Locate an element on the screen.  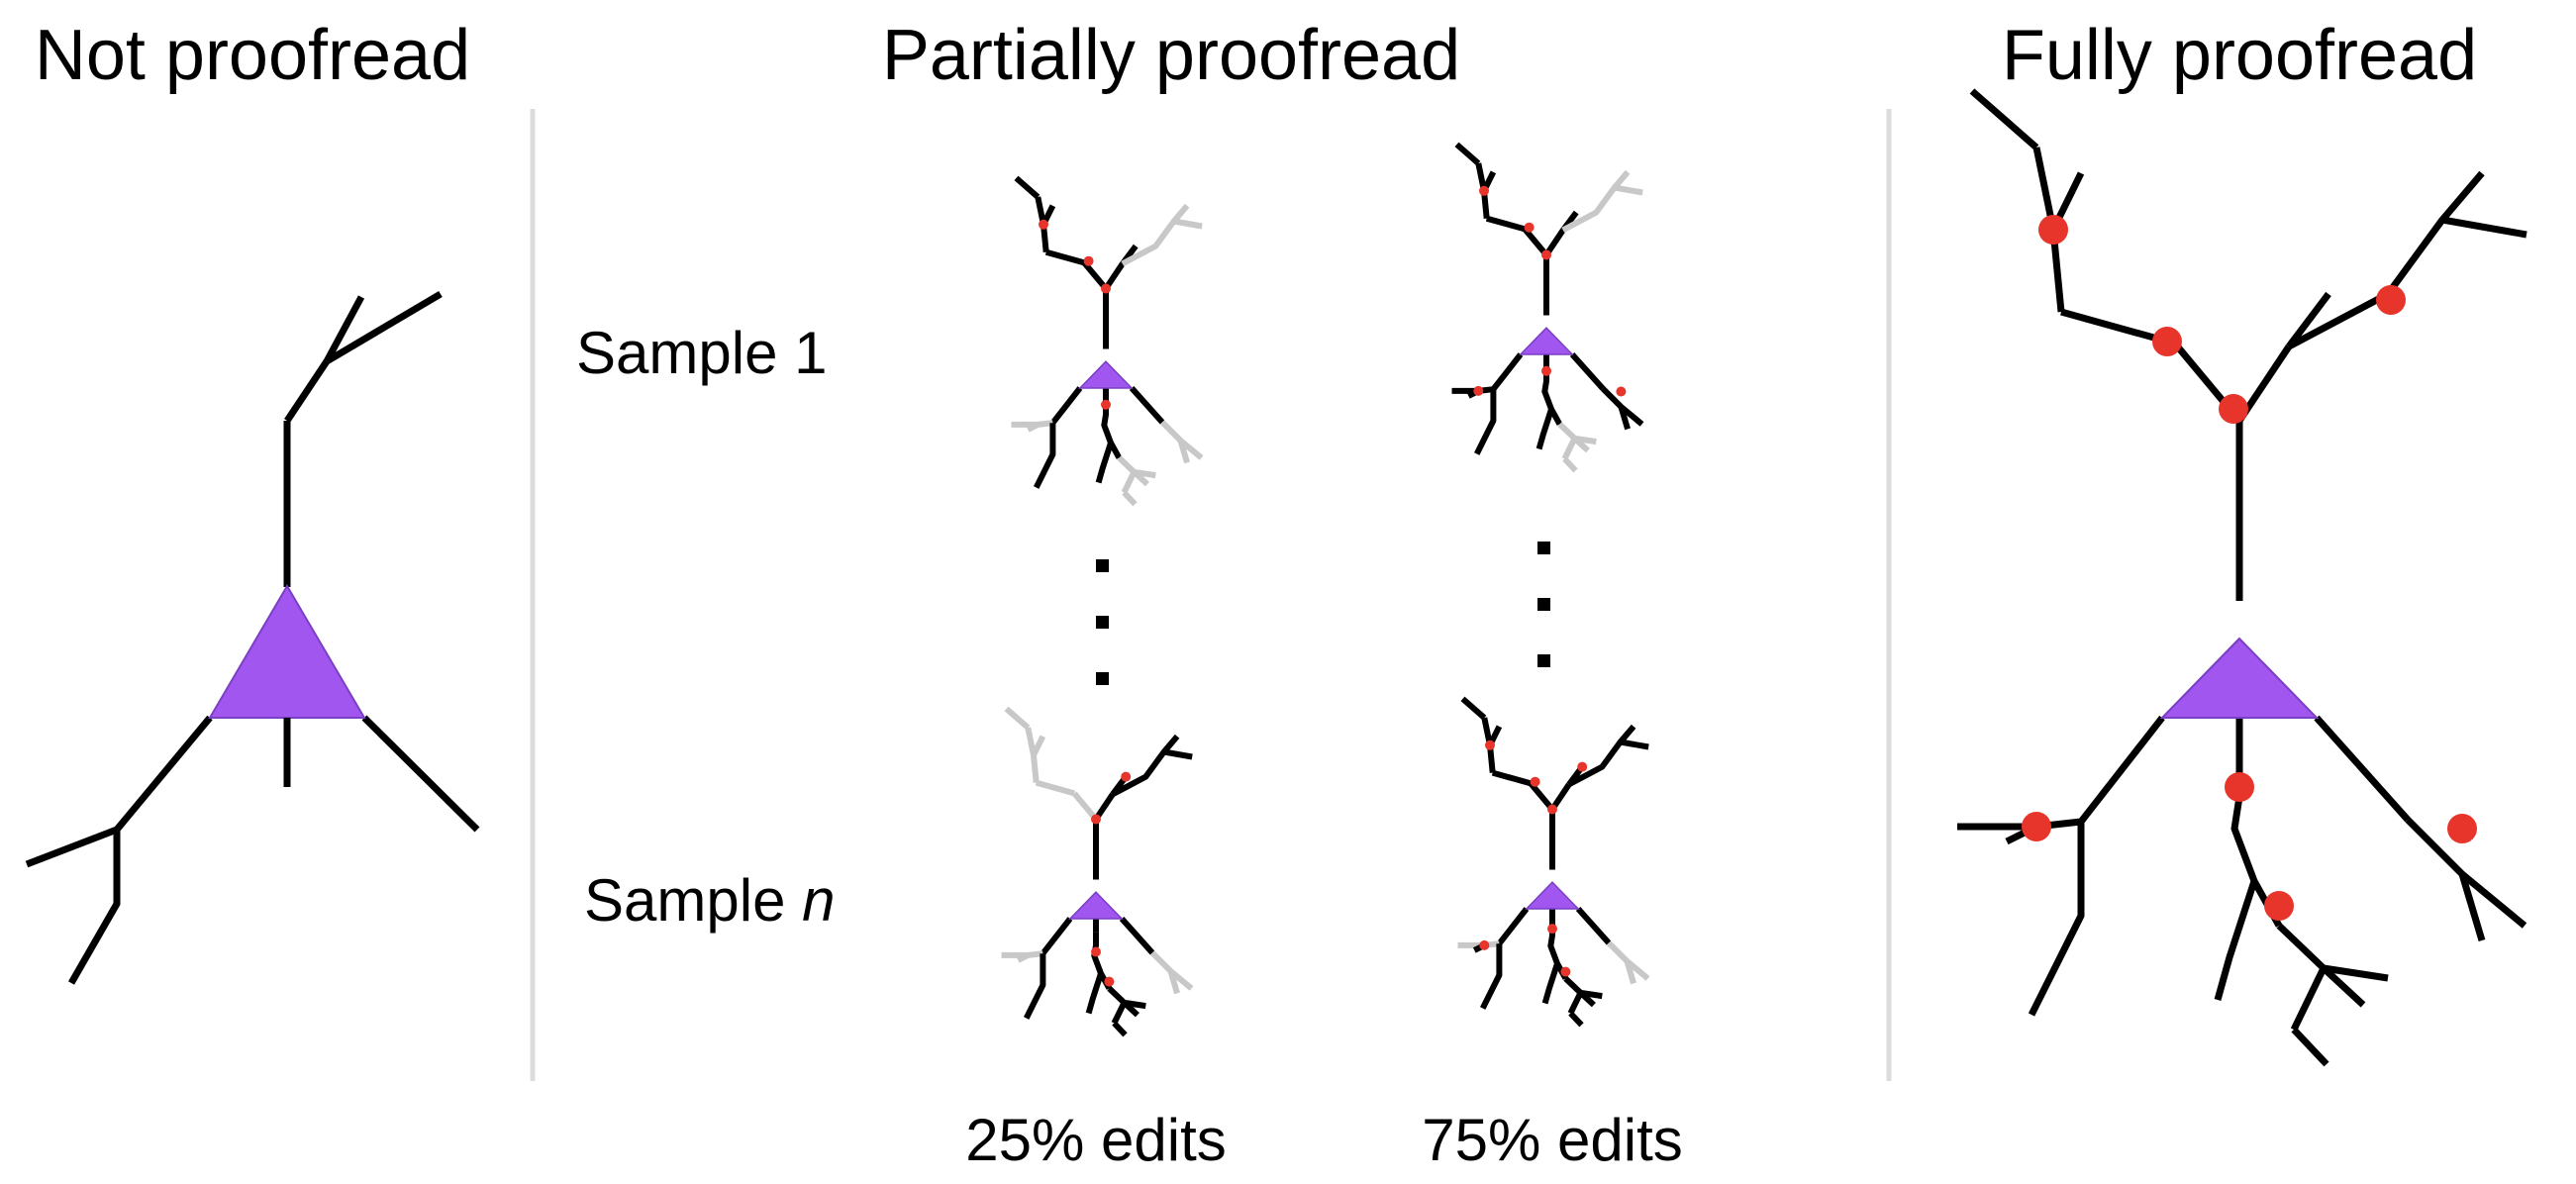
sample-n-variable: n is located at coordinates (819, 900).